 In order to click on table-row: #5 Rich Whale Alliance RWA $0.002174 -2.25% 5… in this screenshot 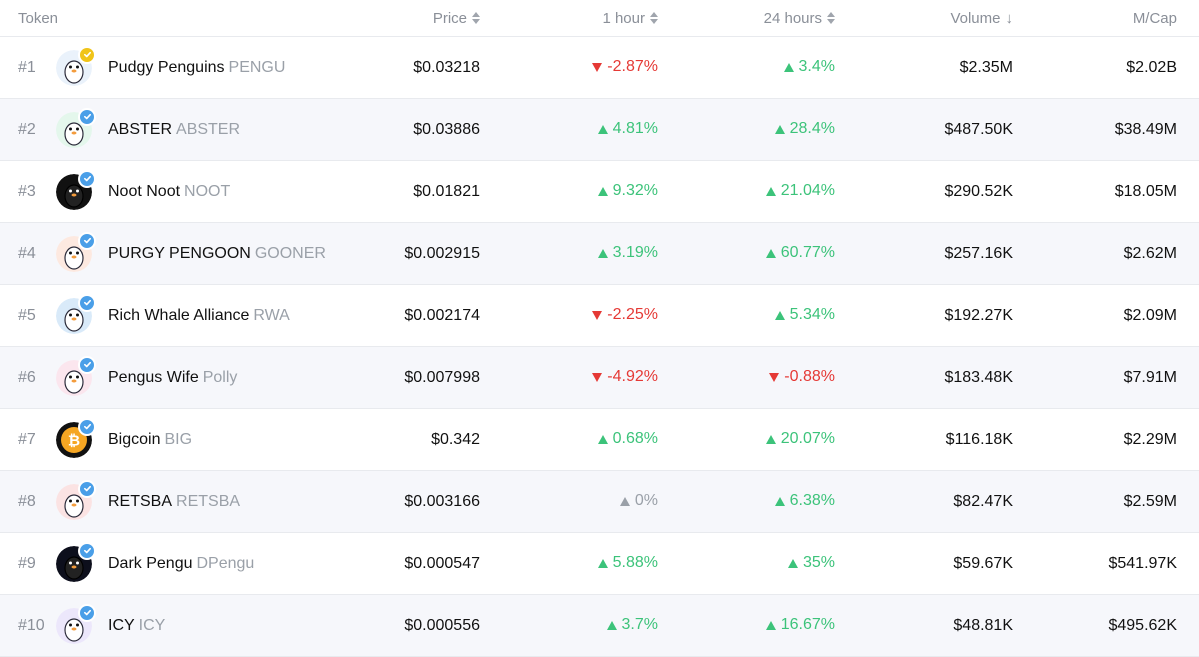, I will do `click(599, 316)`.